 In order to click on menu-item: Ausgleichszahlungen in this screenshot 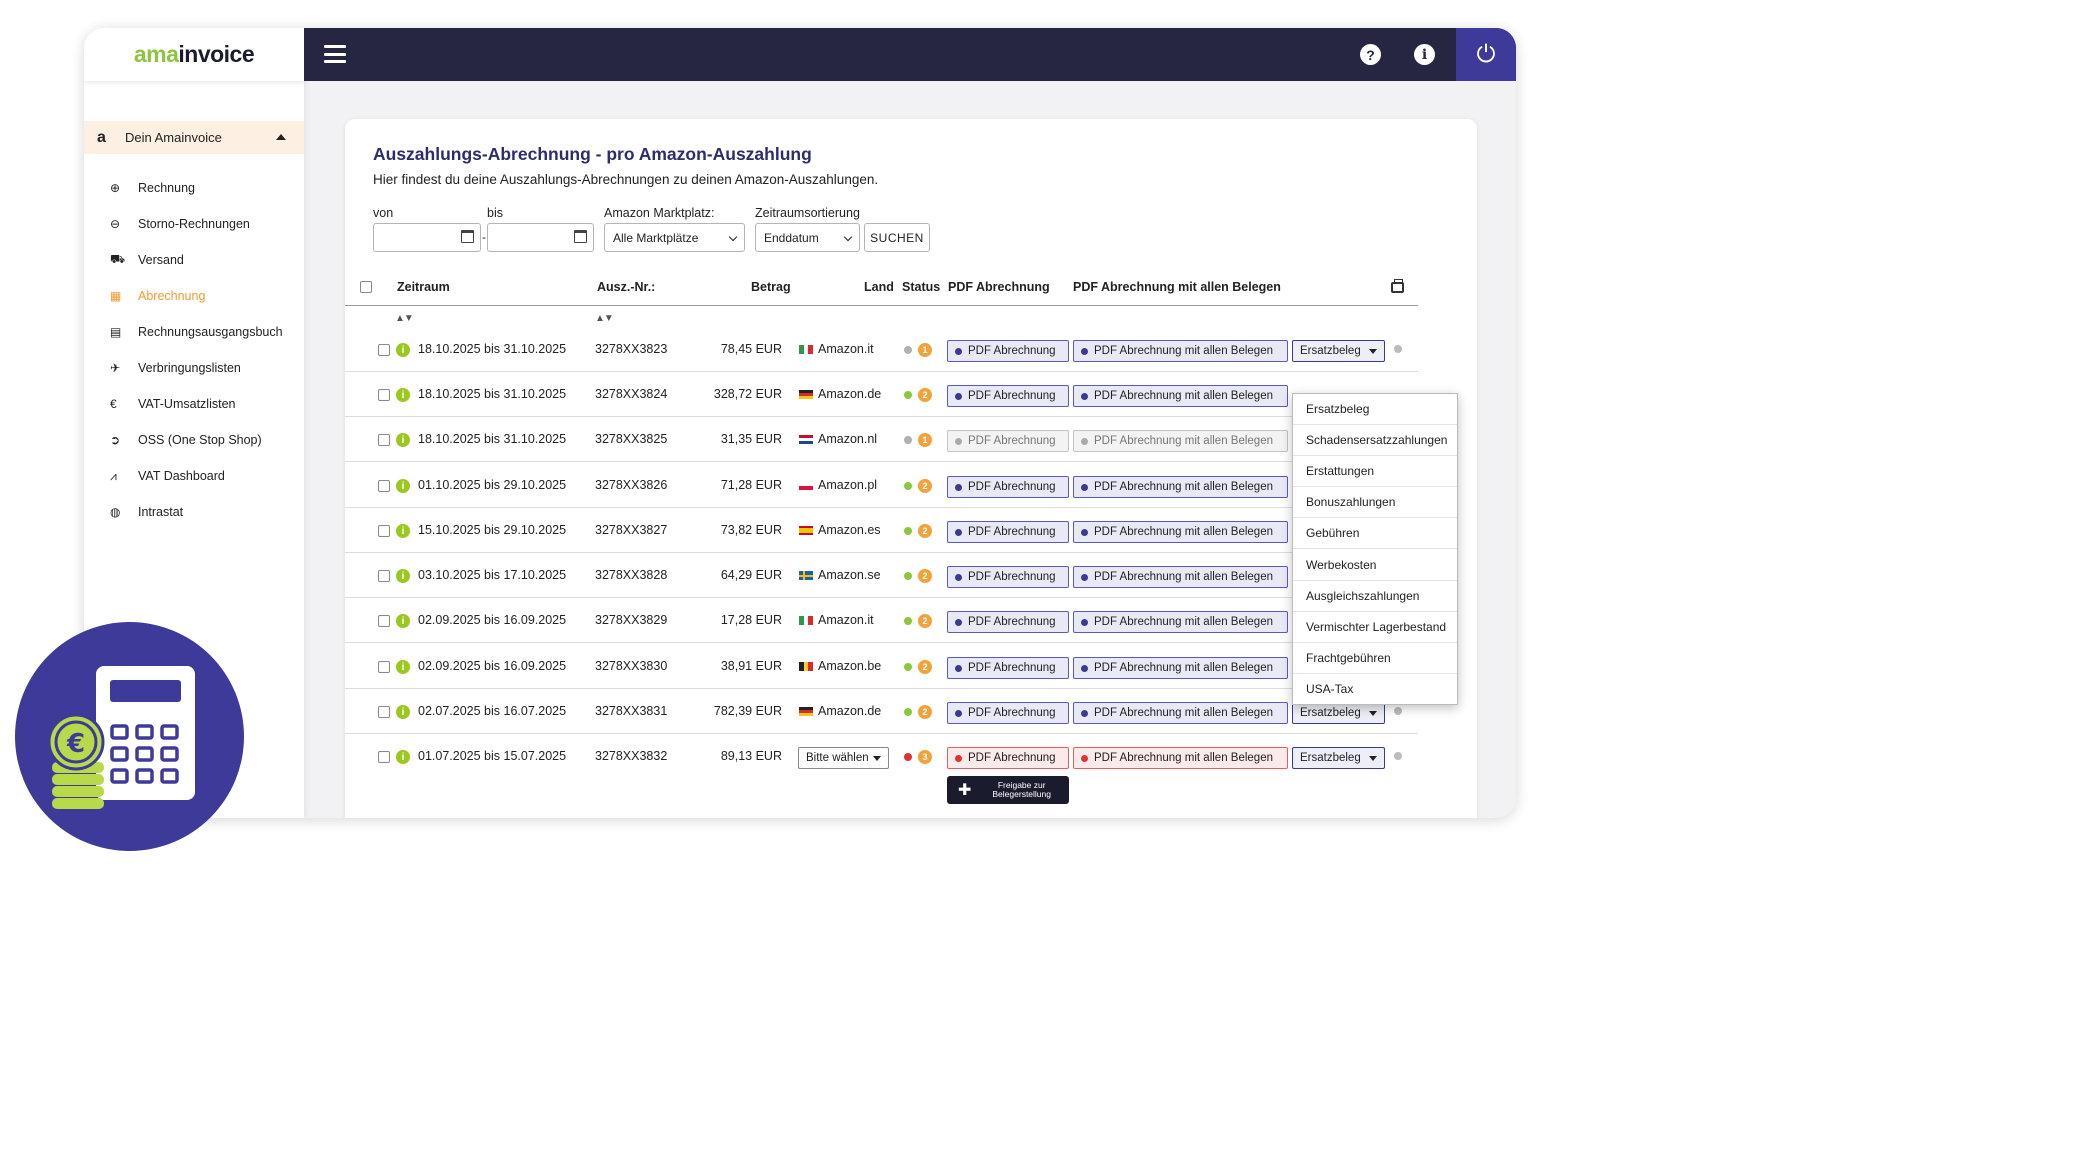, I will do `click(1375, 596)`.